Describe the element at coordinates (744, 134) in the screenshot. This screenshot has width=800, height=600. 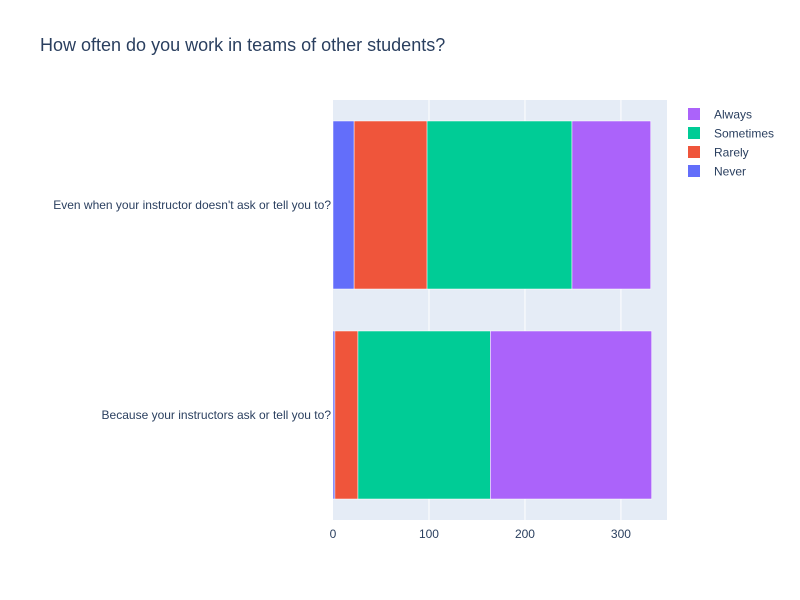
I see `legend-label: Sometimes` at that location.